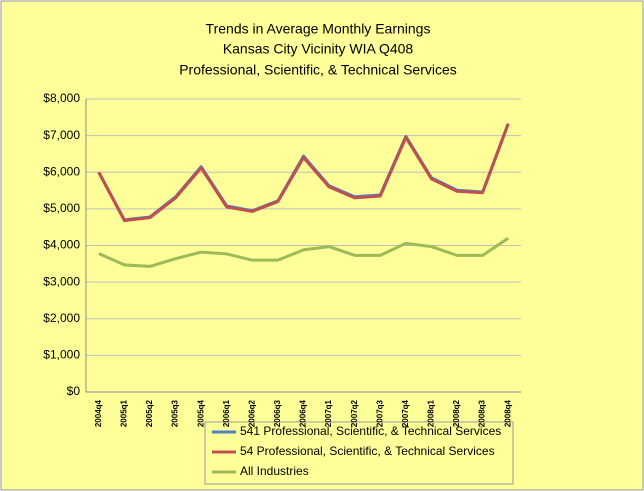 Image resolution: width=644 pixels, height=491 pixels. I want to click on x-tick-label: 2006q3, so click(277, 413).